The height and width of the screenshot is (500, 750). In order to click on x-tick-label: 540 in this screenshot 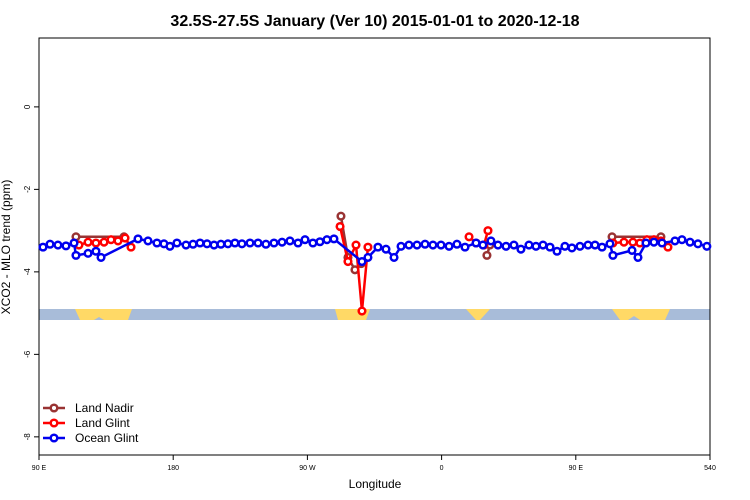, I will do `click(710, 468)`.